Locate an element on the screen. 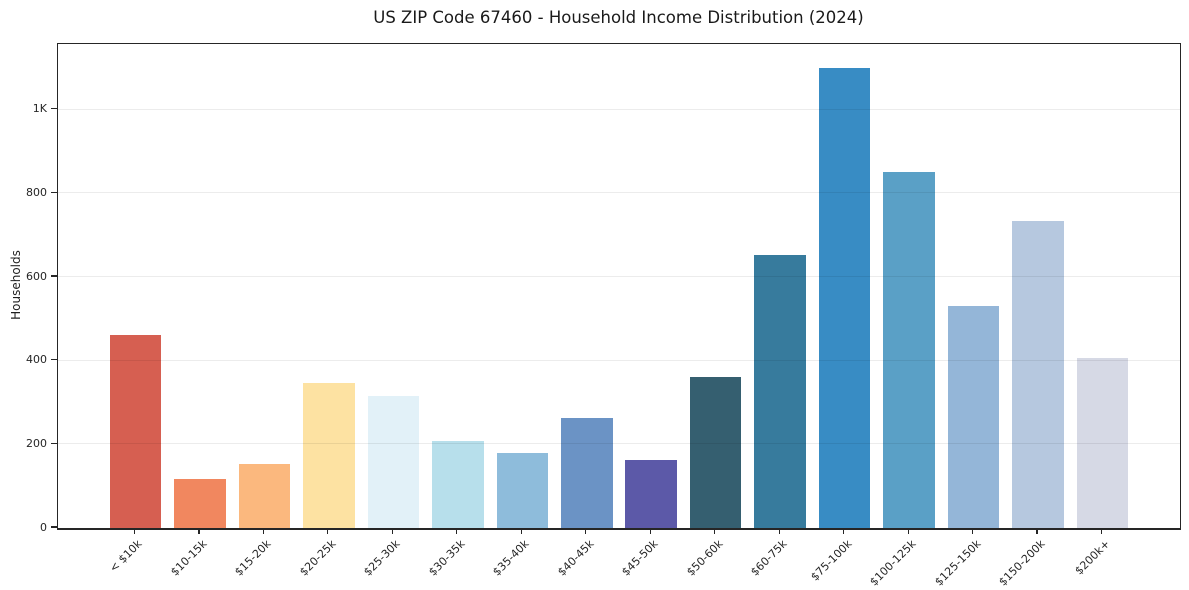 This screenshot has height=590, width=1189. gridline-1K is located at coordinates (619, 109).